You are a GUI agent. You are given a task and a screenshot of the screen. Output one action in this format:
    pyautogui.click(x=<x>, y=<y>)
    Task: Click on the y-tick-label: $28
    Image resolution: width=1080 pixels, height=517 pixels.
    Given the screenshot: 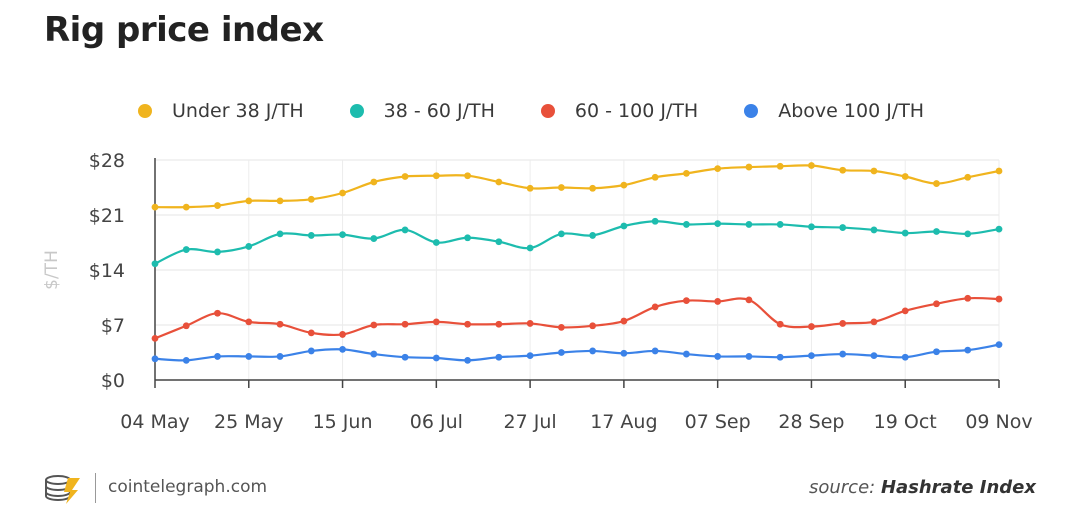 What is the action you would take?
    pyautogui.click(x=107, y=161)
    